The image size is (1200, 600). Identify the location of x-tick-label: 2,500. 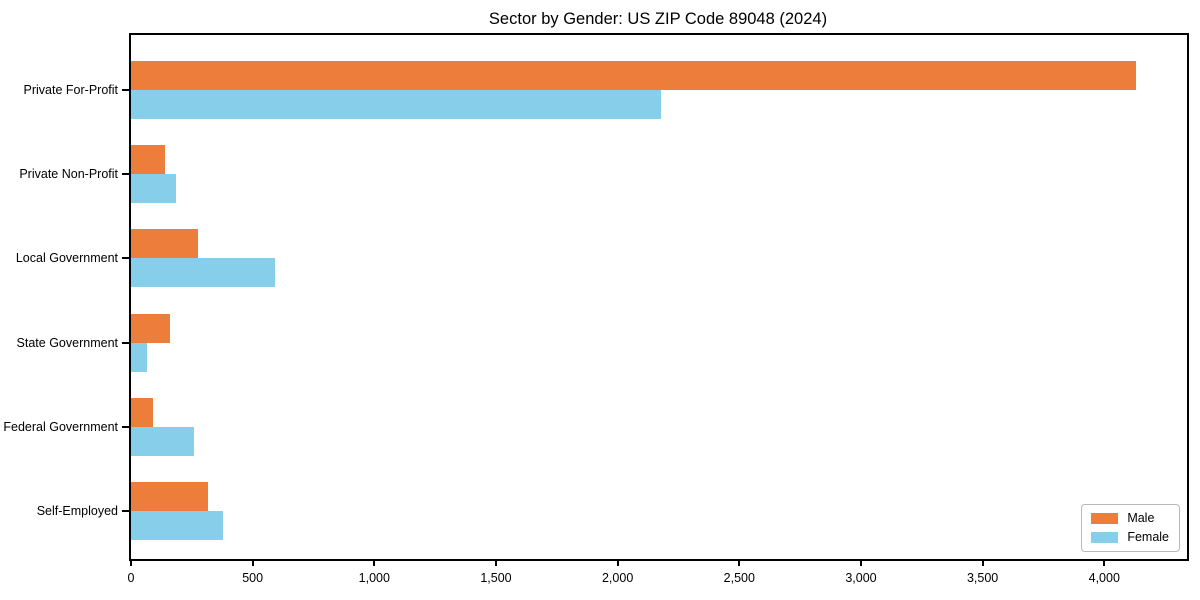
(739, 578).